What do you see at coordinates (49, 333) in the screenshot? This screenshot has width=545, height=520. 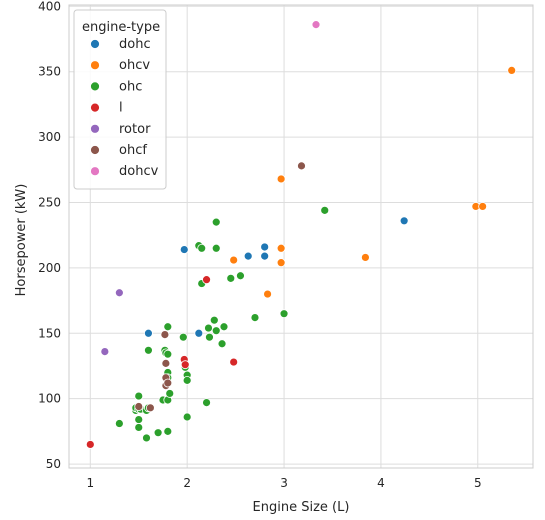 I see `y-tick-label: 150` at bounding box center [49, 333].